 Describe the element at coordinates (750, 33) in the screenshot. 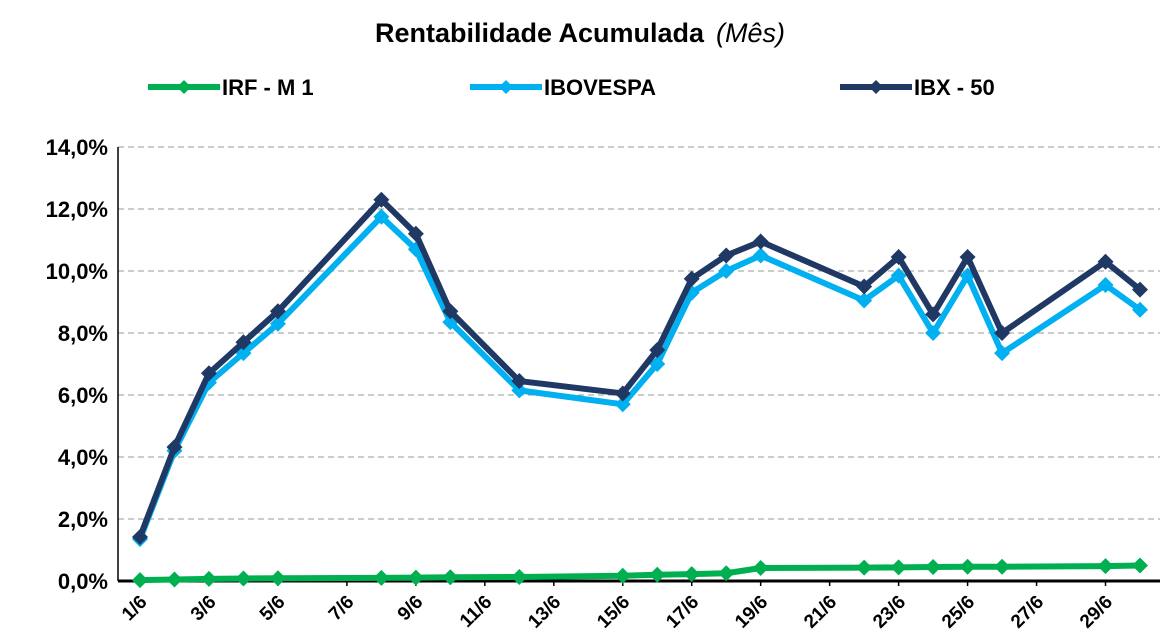

I see `chart-subtitle: (Mês)` at that location.